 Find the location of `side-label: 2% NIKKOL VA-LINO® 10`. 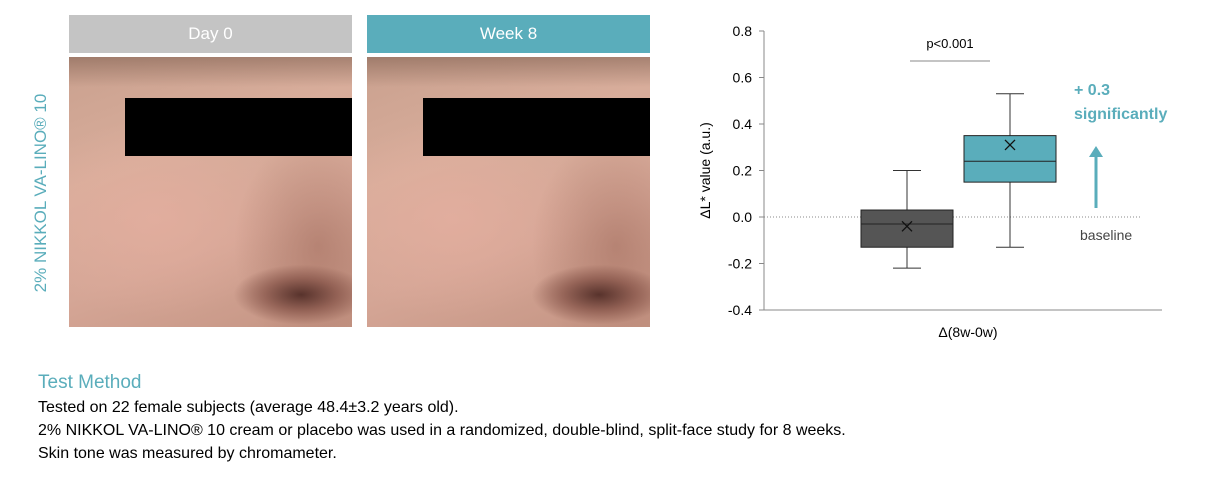

side-label: 2% NIKKOL VA-LINO® 10 is located at coordinates (41, 192).